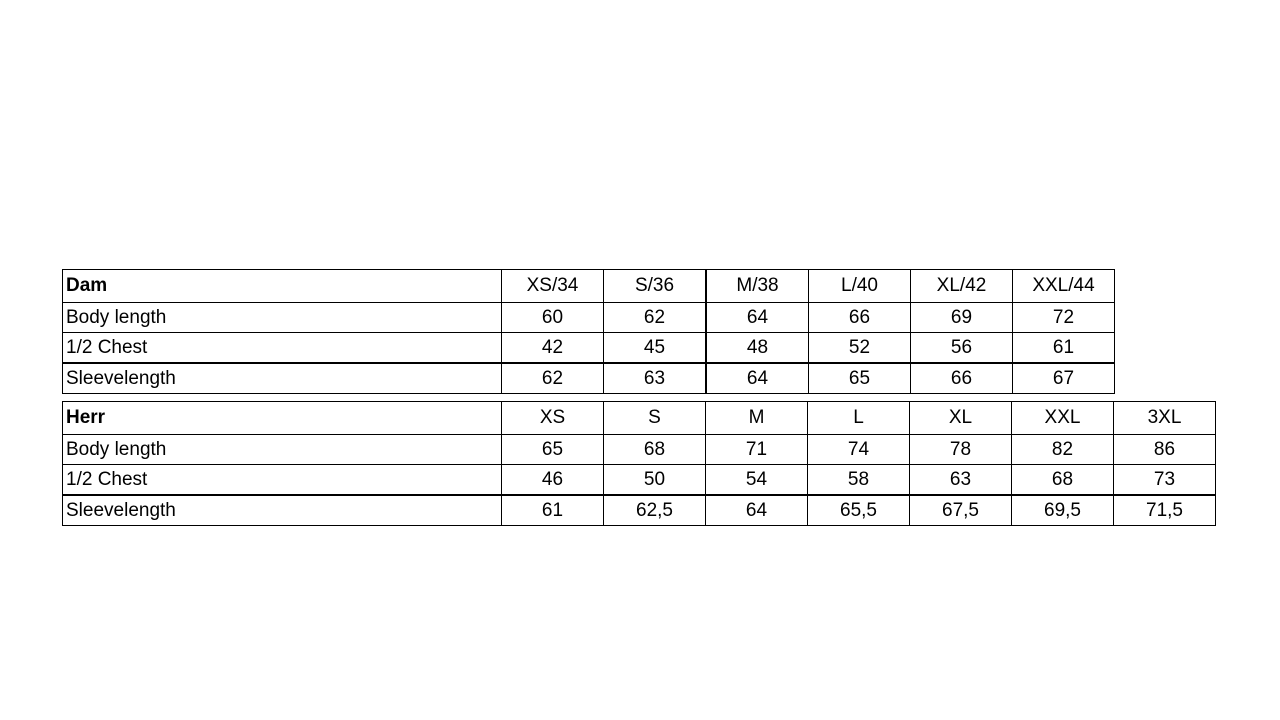 The width and height of the screenshot is (1280, 720). I want to click on measurement-cell: 54, so click(756, 480).